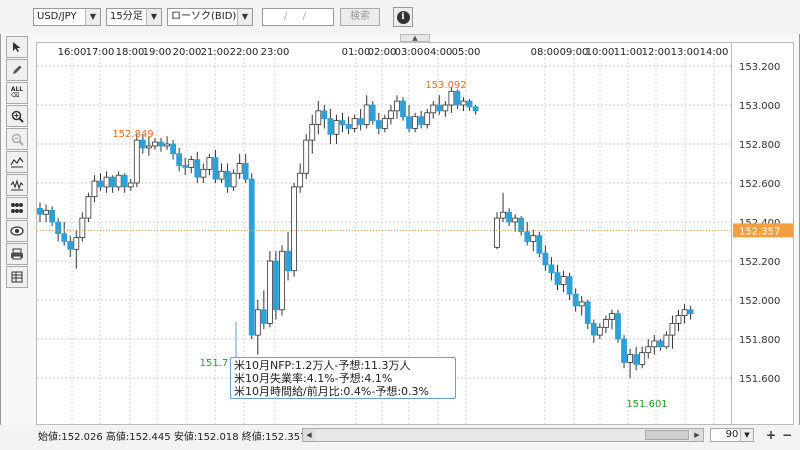 The image size is (800, 450). I want to click on grid-dots-icon, so click(17, 208).